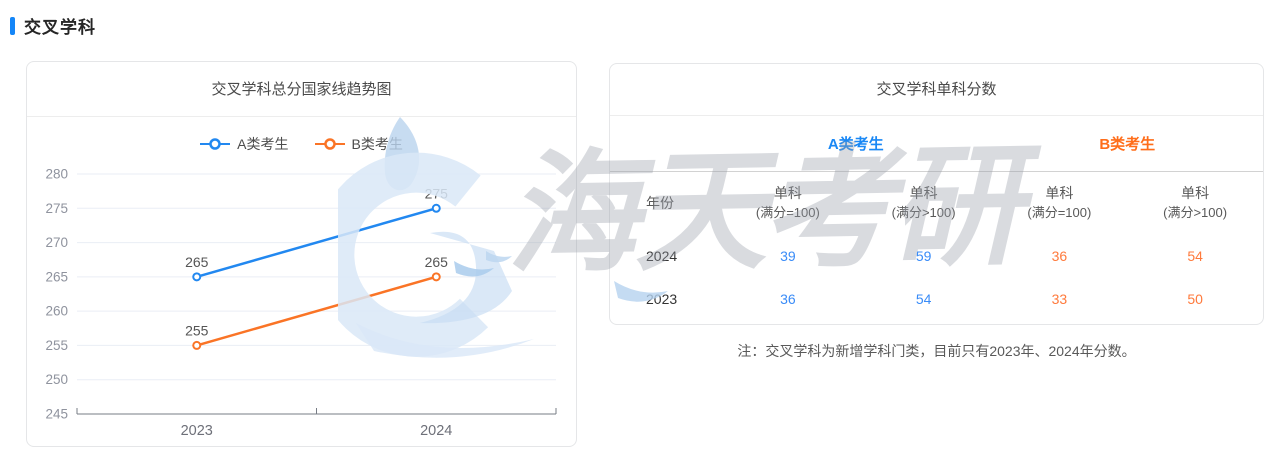 Image resolution: width=1280 pixels, height=465 pixels. I want to click on col-header-a1: 单科 (满分=100), so click(788, 203).